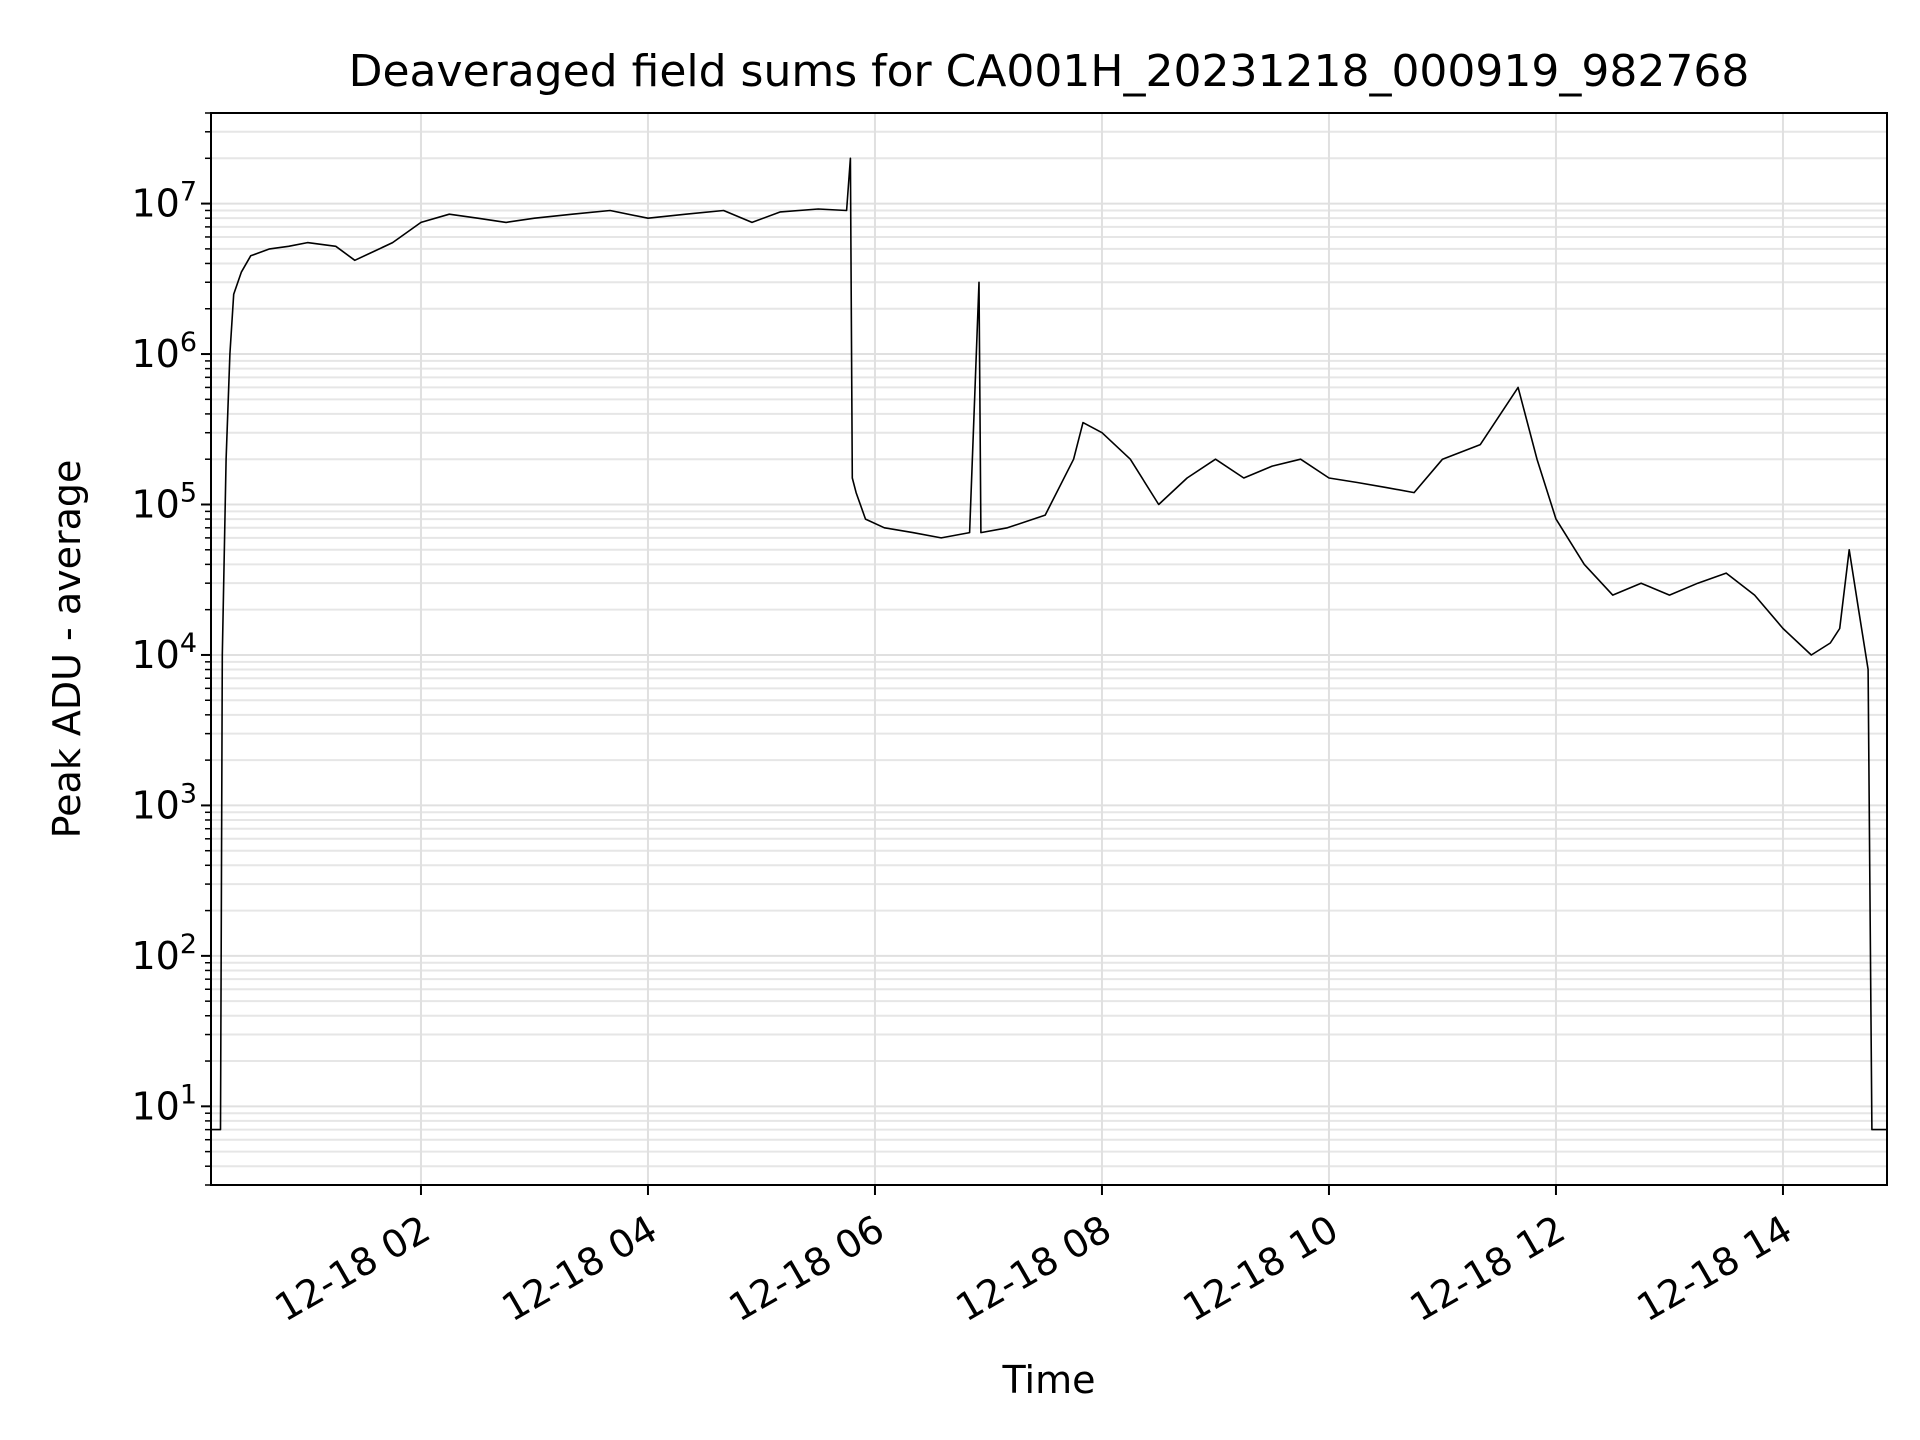 The image size is (1920, 1440). I want to click on y-tick-label: 106, so click(164, 351).